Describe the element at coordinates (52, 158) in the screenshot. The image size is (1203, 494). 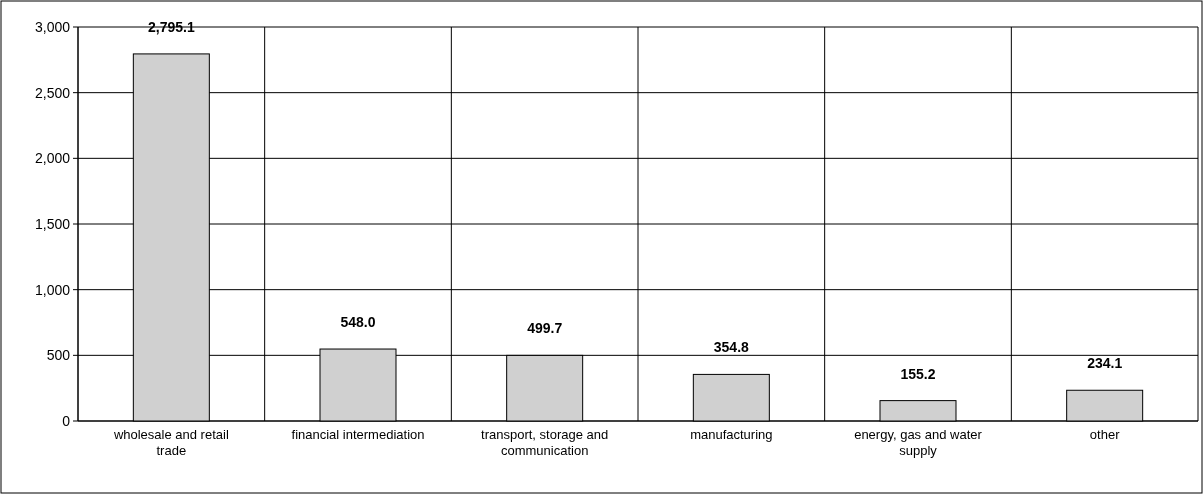
I see `y-tick-label: 2,000` at that location.